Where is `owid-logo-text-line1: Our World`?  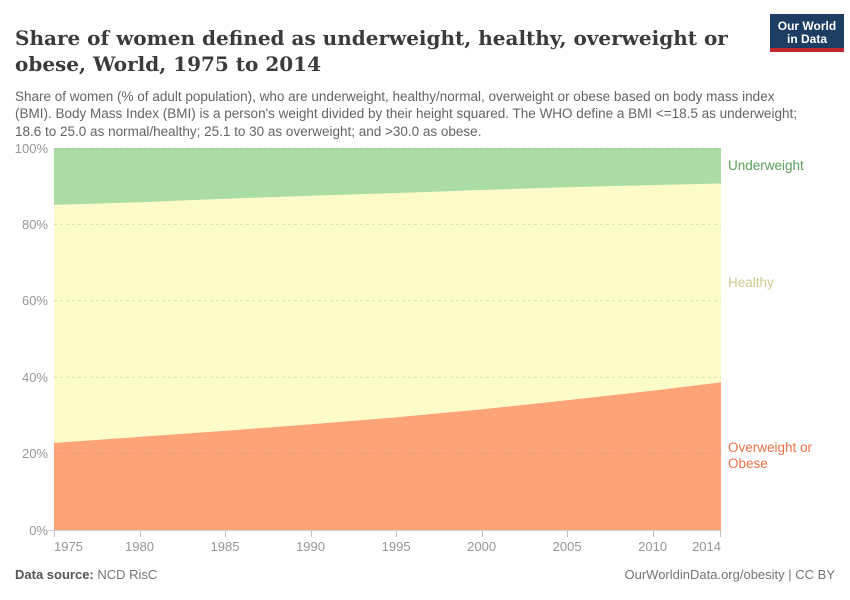 owid-logo-text-line1: Our World is located at coordinates (807, 26).